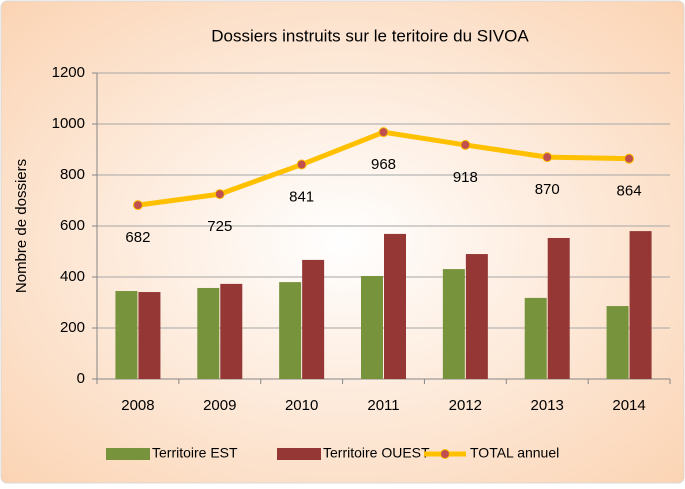  I want to click on x-tick-label: 2013, so click(547, 405).